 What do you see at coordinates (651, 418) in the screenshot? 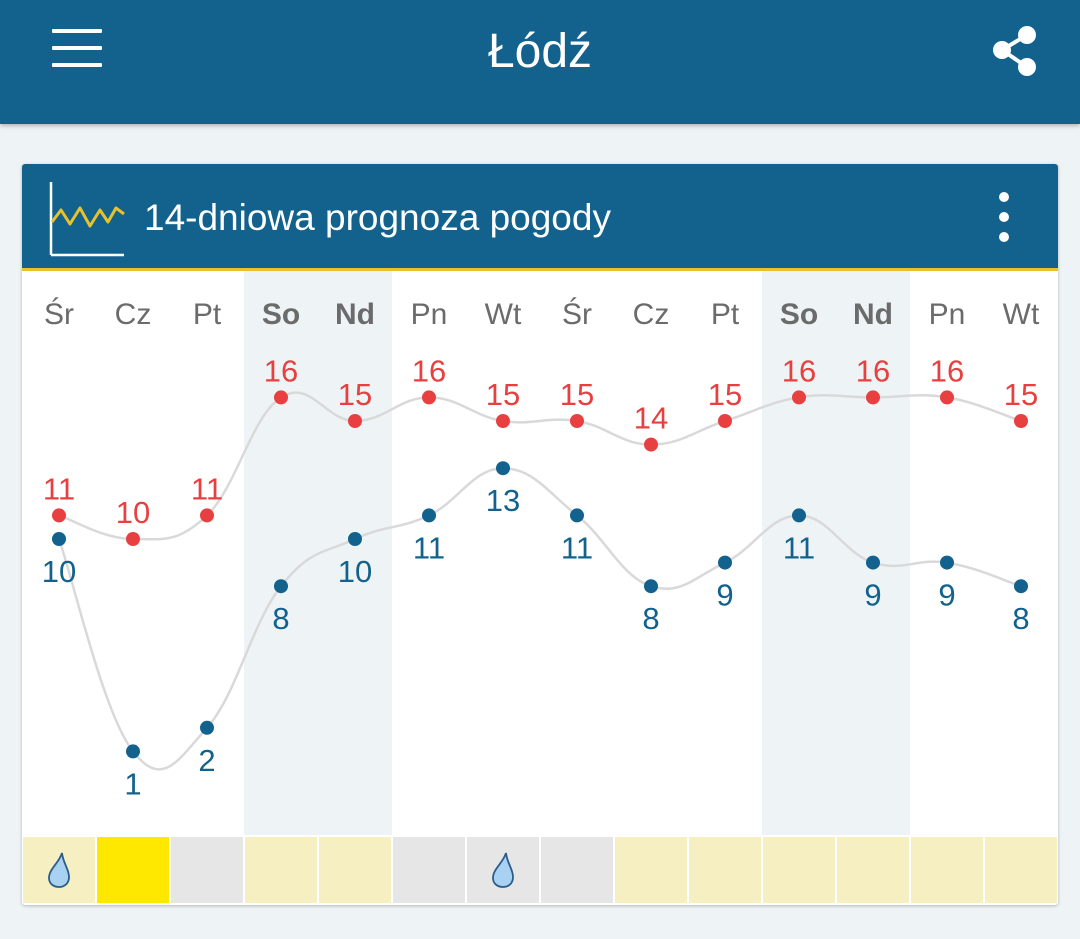
I see `max-temp-label: 14` at bounding box center [651, 418].